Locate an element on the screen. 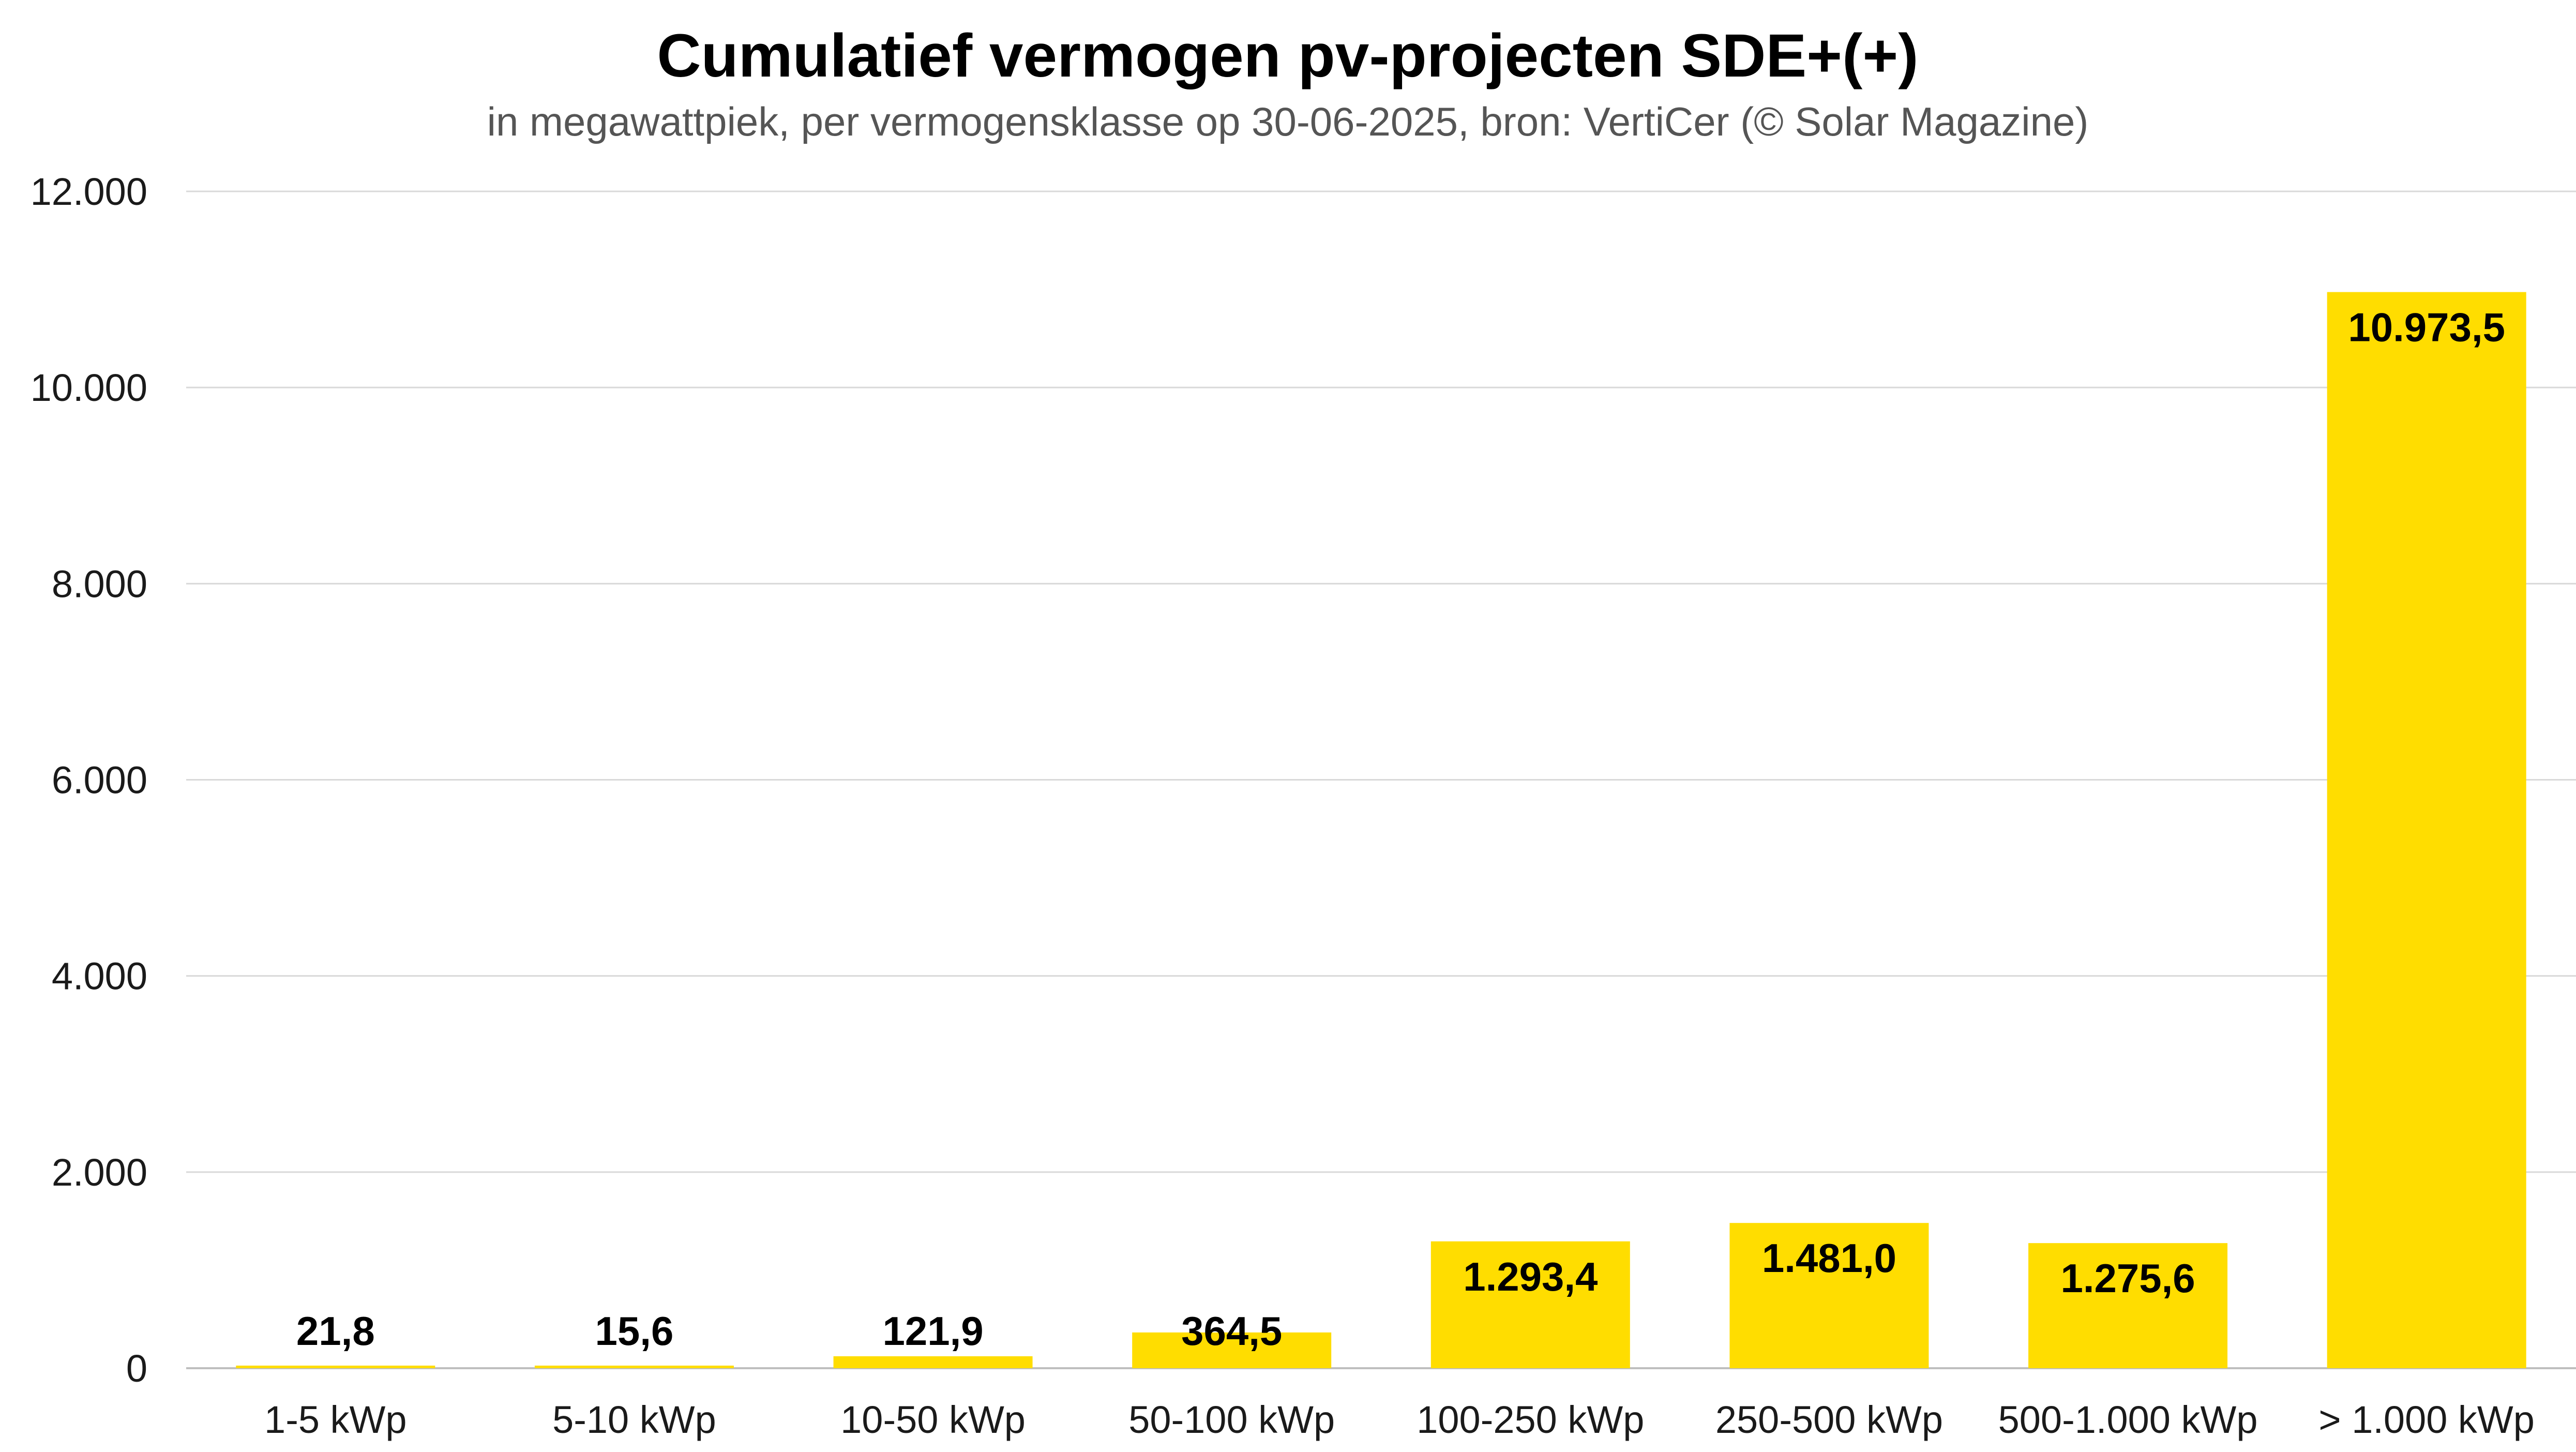  y-tick-label: 6.000 is located at coordinates (99, 780).